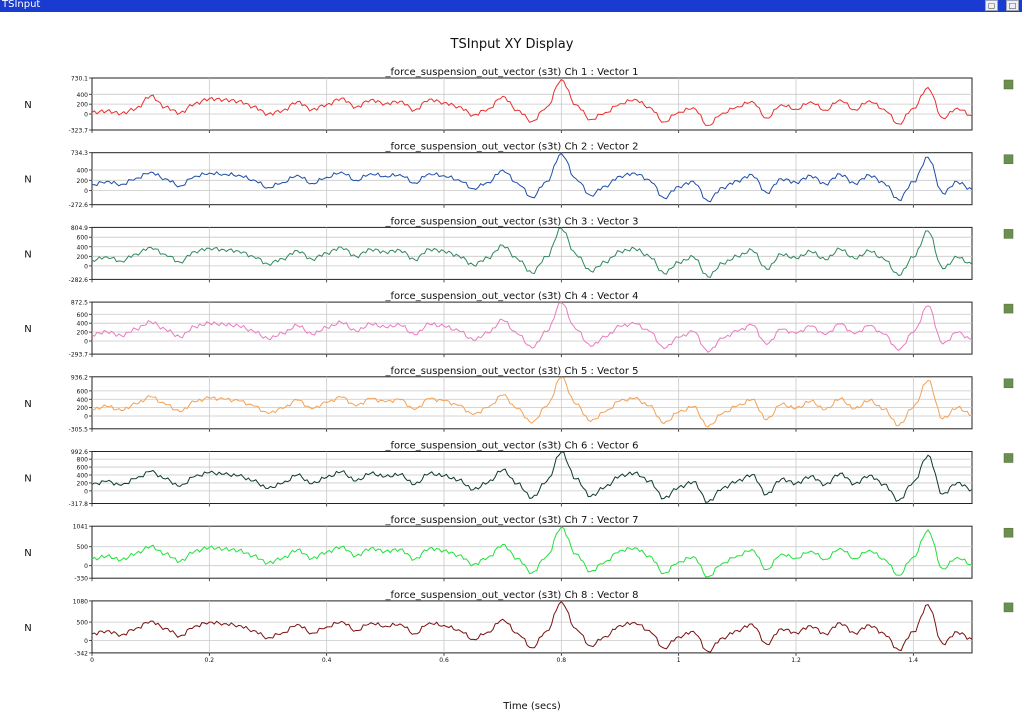  Describe the element at coordinates (210, 660) in the screenshot. I see `x-tick-label: 0.2` at that location.